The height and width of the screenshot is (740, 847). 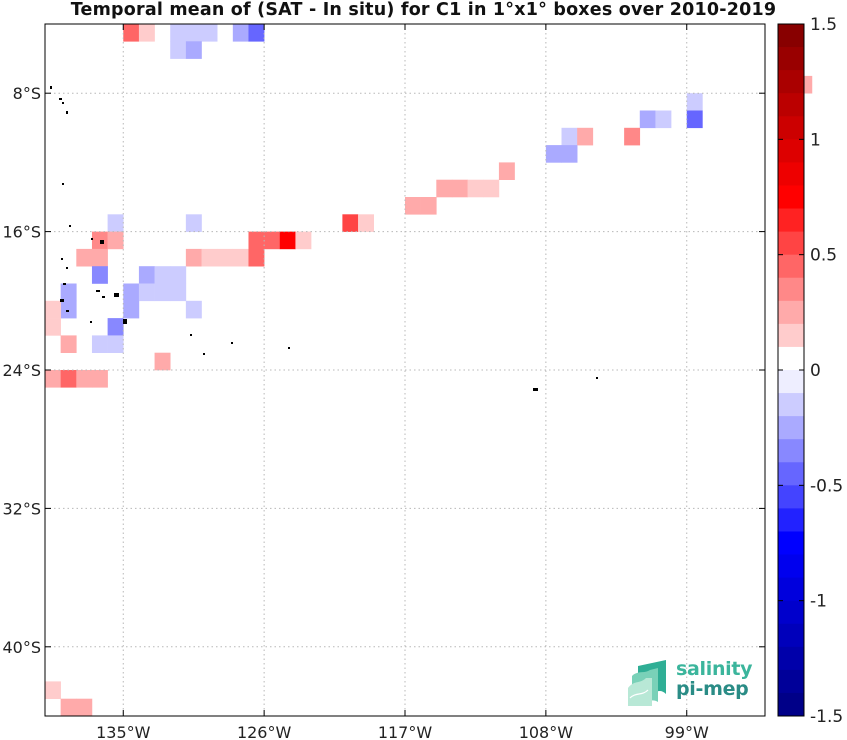 What do you see at coordinates (823, 256) in the screenshot?
I see `colorbar-tick-label: 0.5` at bounding box center [823, 256].